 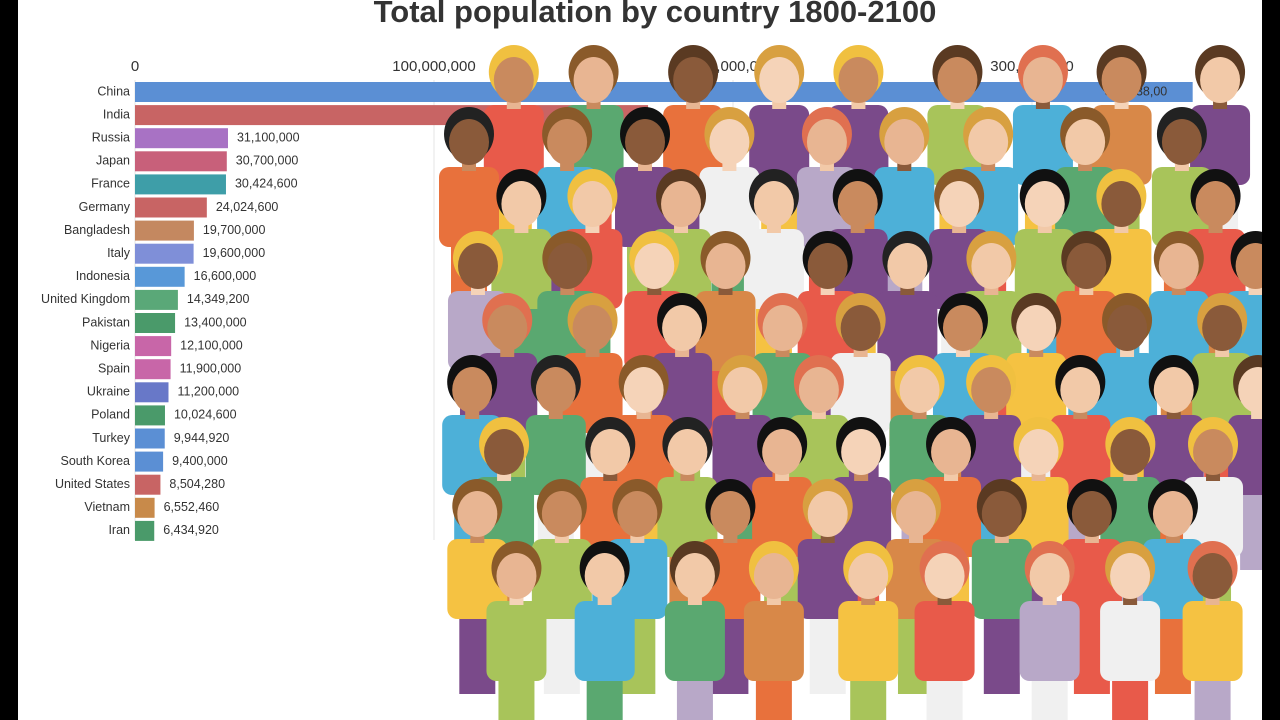 I want to click on value-label: 8,504,280, so click(x=197, y=484).